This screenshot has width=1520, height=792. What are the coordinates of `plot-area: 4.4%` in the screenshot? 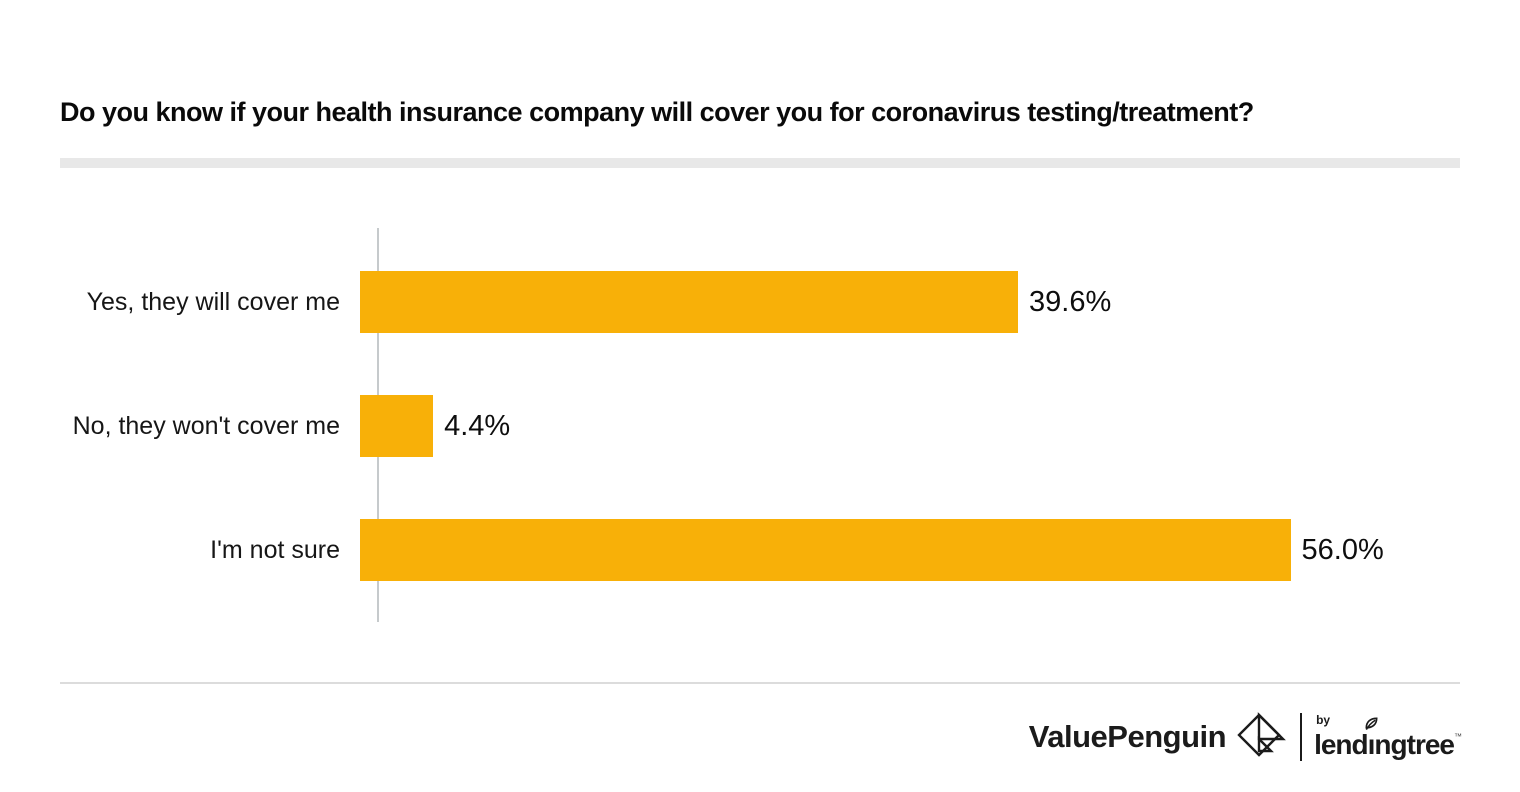 It's located at (910, 426).